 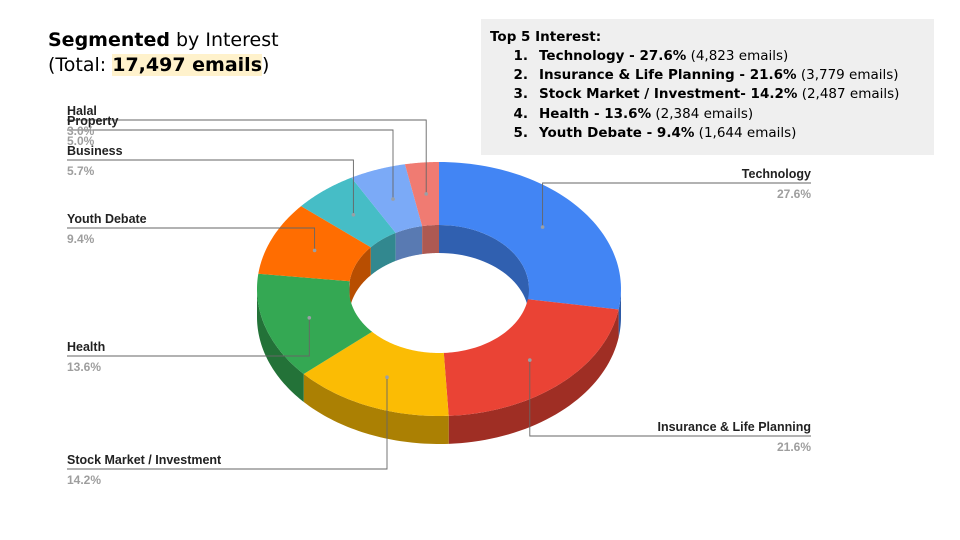 I want to click on top5-item-count: (2,384 emails), so click(x=702, y=113).